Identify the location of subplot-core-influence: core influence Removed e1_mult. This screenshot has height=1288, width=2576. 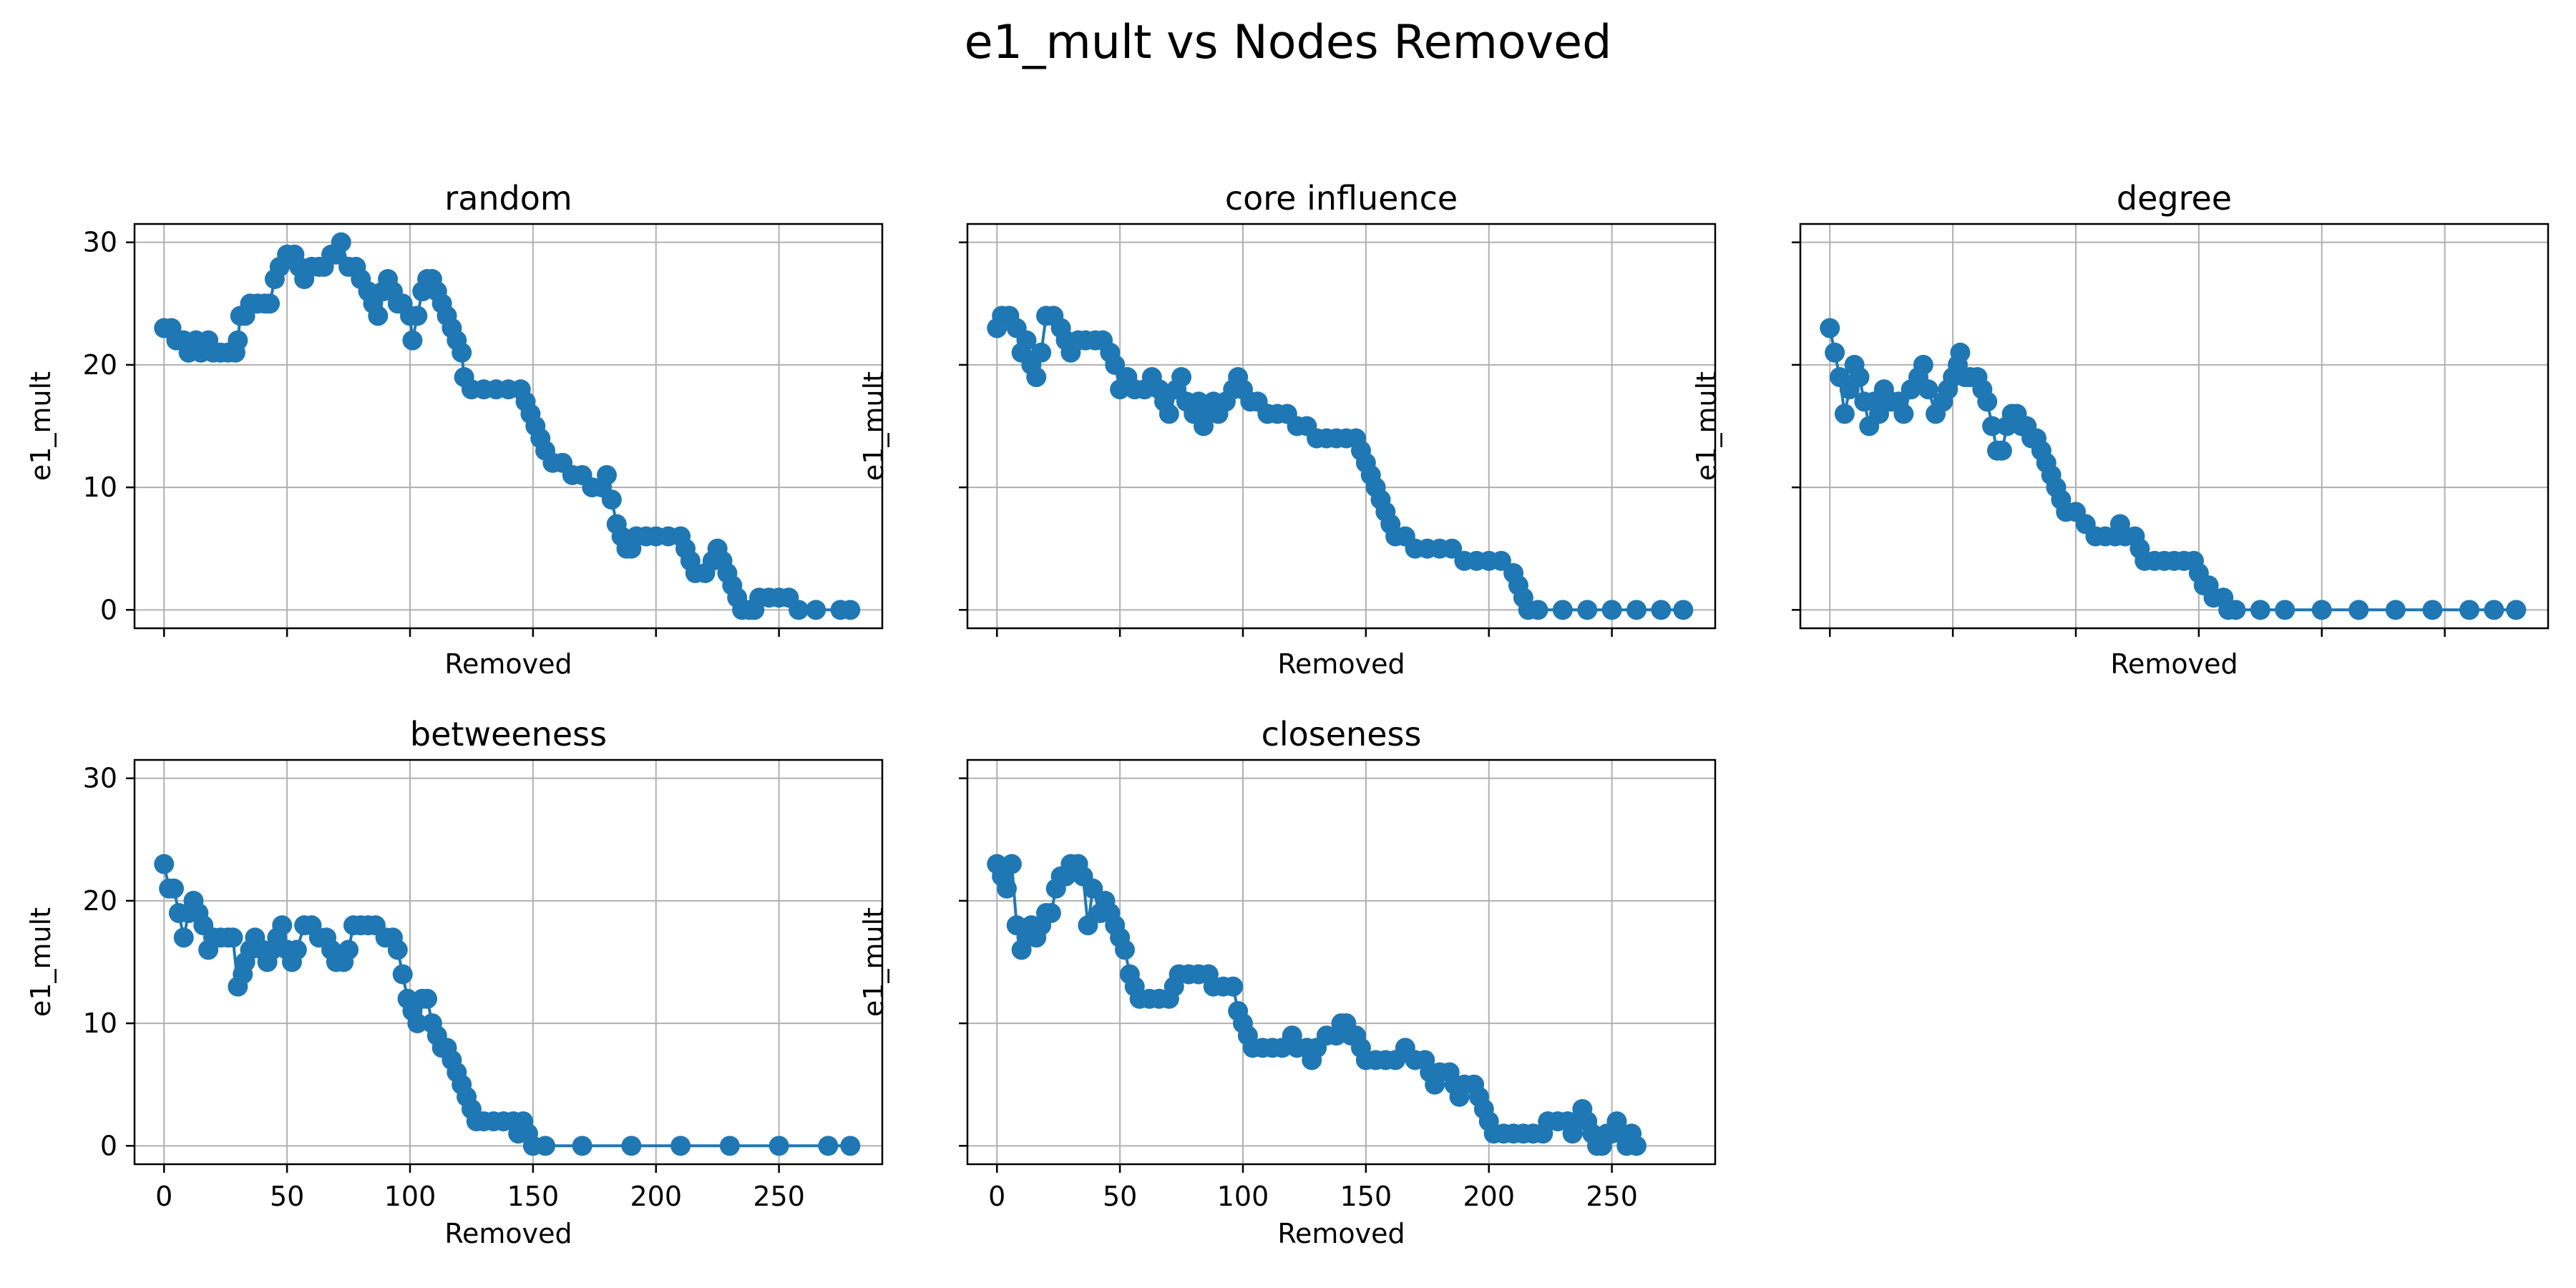
(1287, 429).